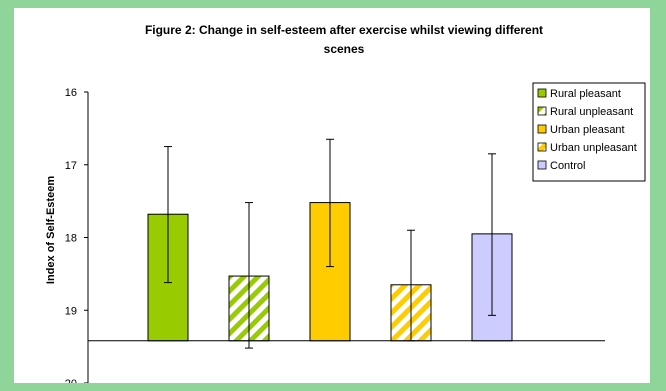 The height and width of the screenshot is (391, 666). What do you see at coordinates (71, 380) in the screenshot?
I see `y-tick-label: 20` at bounding box center [71, 380].